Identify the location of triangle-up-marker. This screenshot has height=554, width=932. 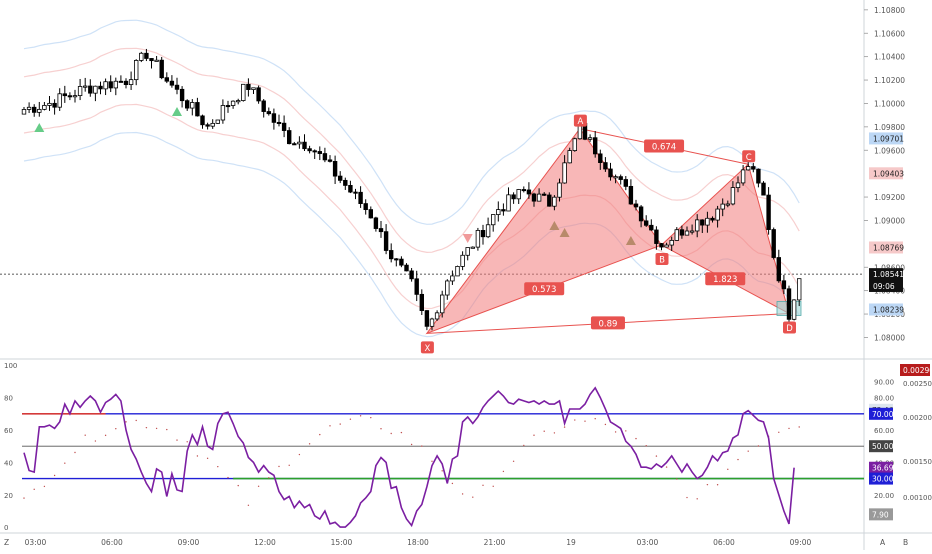
(554, 225).